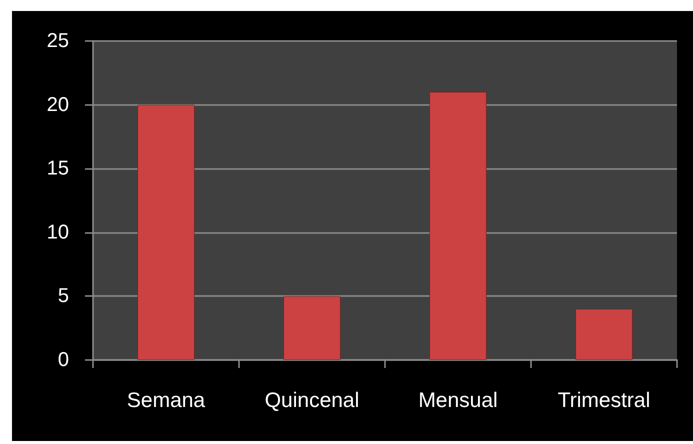 This screenshot has width=693, height=444. Describe the element at coordinates (57, 105) in the screenshot. I see `y-tick-label: 20` at that location.